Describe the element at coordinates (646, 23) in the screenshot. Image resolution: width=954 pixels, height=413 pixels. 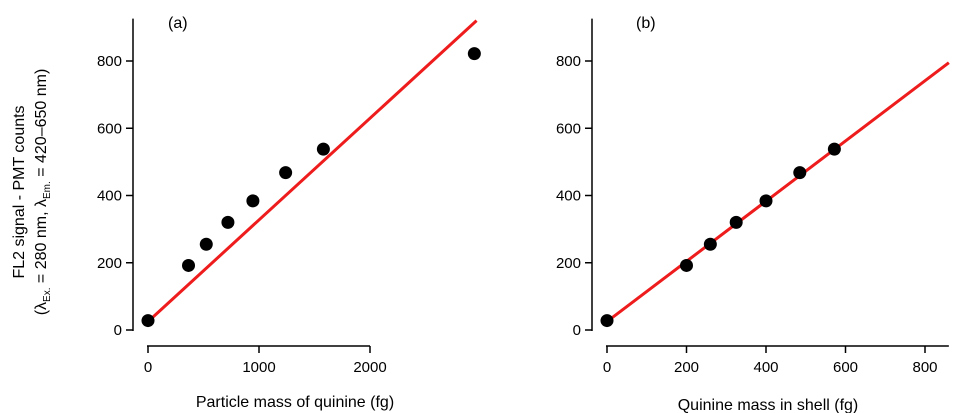
I see `panel-label: (b)` at that location.